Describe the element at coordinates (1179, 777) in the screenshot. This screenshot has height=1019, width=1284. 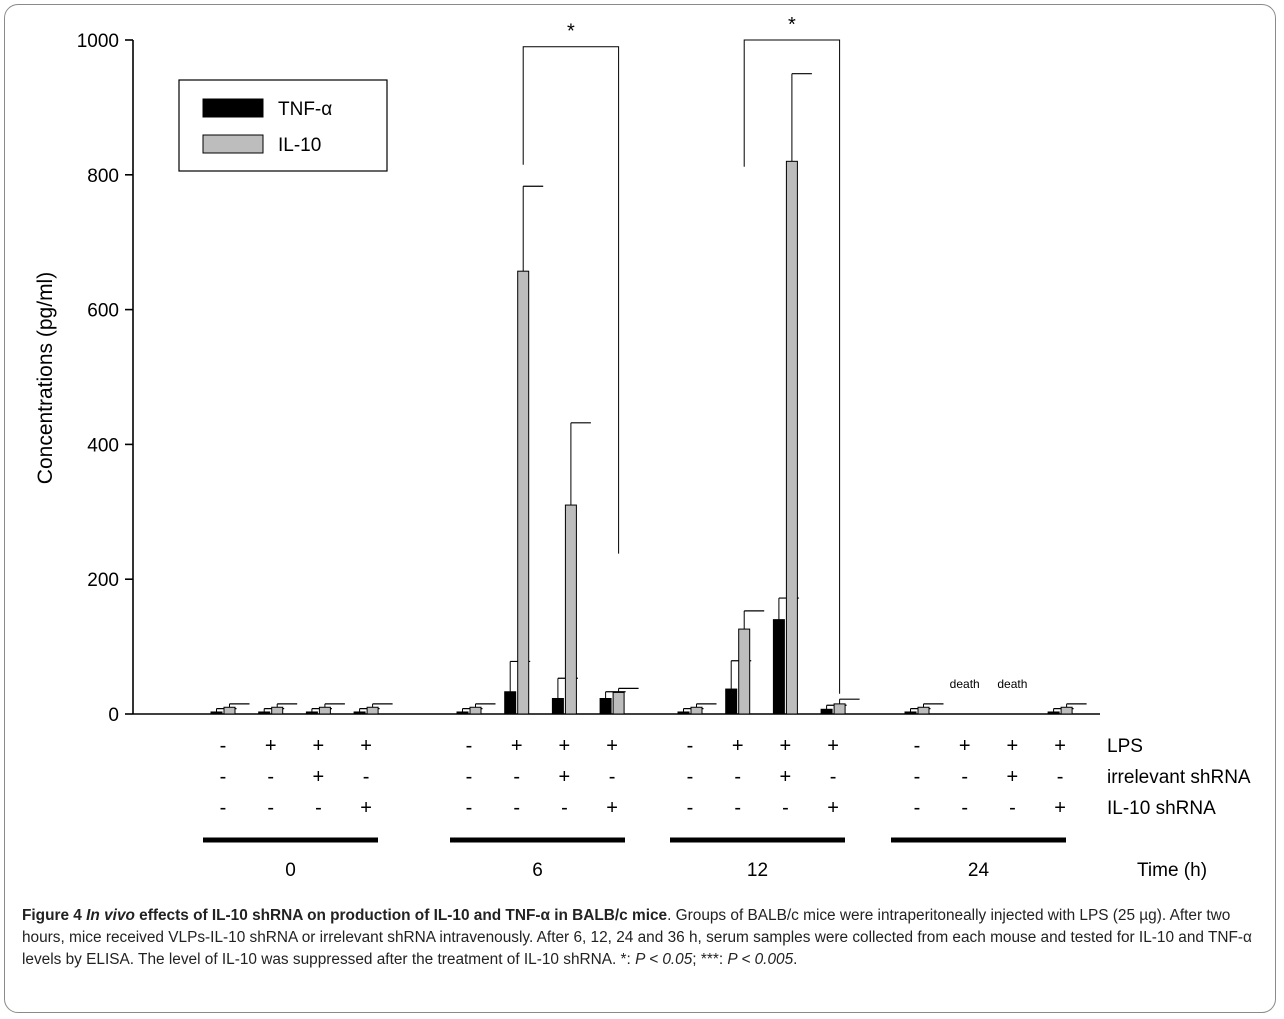
I see `condition-row-label: irrelevant shRNA` at that location.